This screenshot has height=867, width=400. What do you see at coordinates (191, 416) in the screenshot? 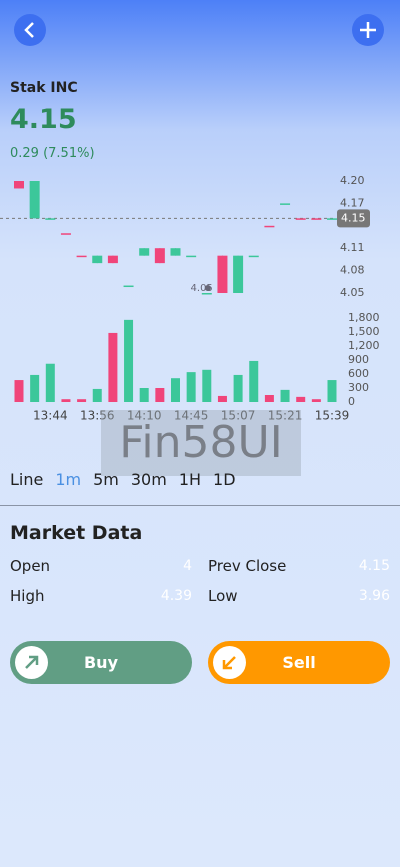
I see `time-label: 14:45` at bounding box center [191, 416].